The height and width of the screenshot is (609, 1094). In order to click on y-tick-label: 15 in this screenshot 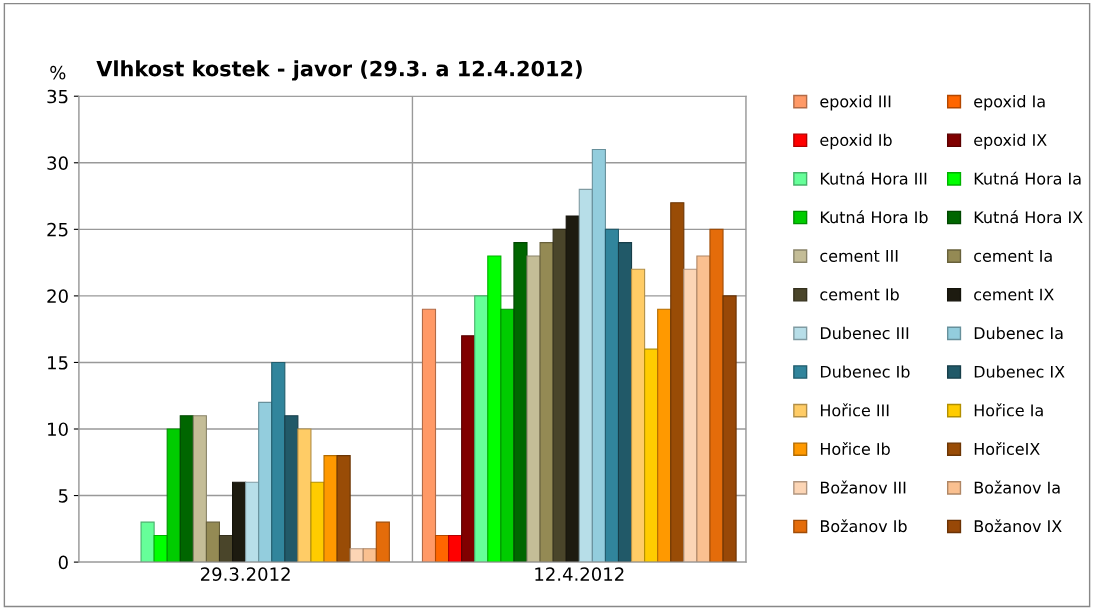, I will do `click(58, 363)`.